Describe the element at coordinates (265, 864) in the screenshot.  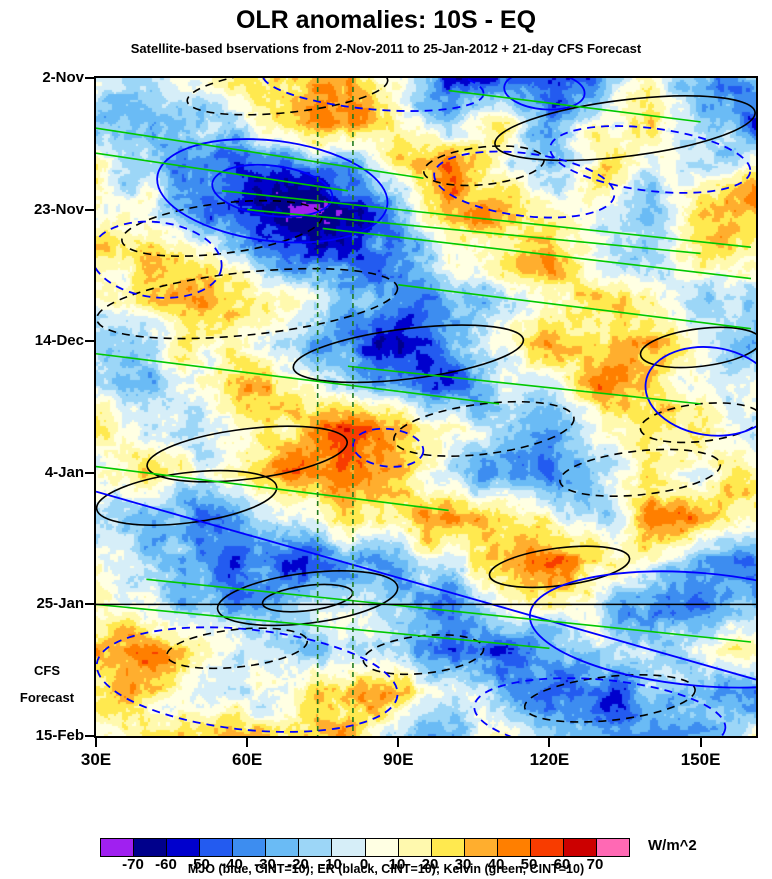
I see `colorbar-tick-label: -30` at that location.